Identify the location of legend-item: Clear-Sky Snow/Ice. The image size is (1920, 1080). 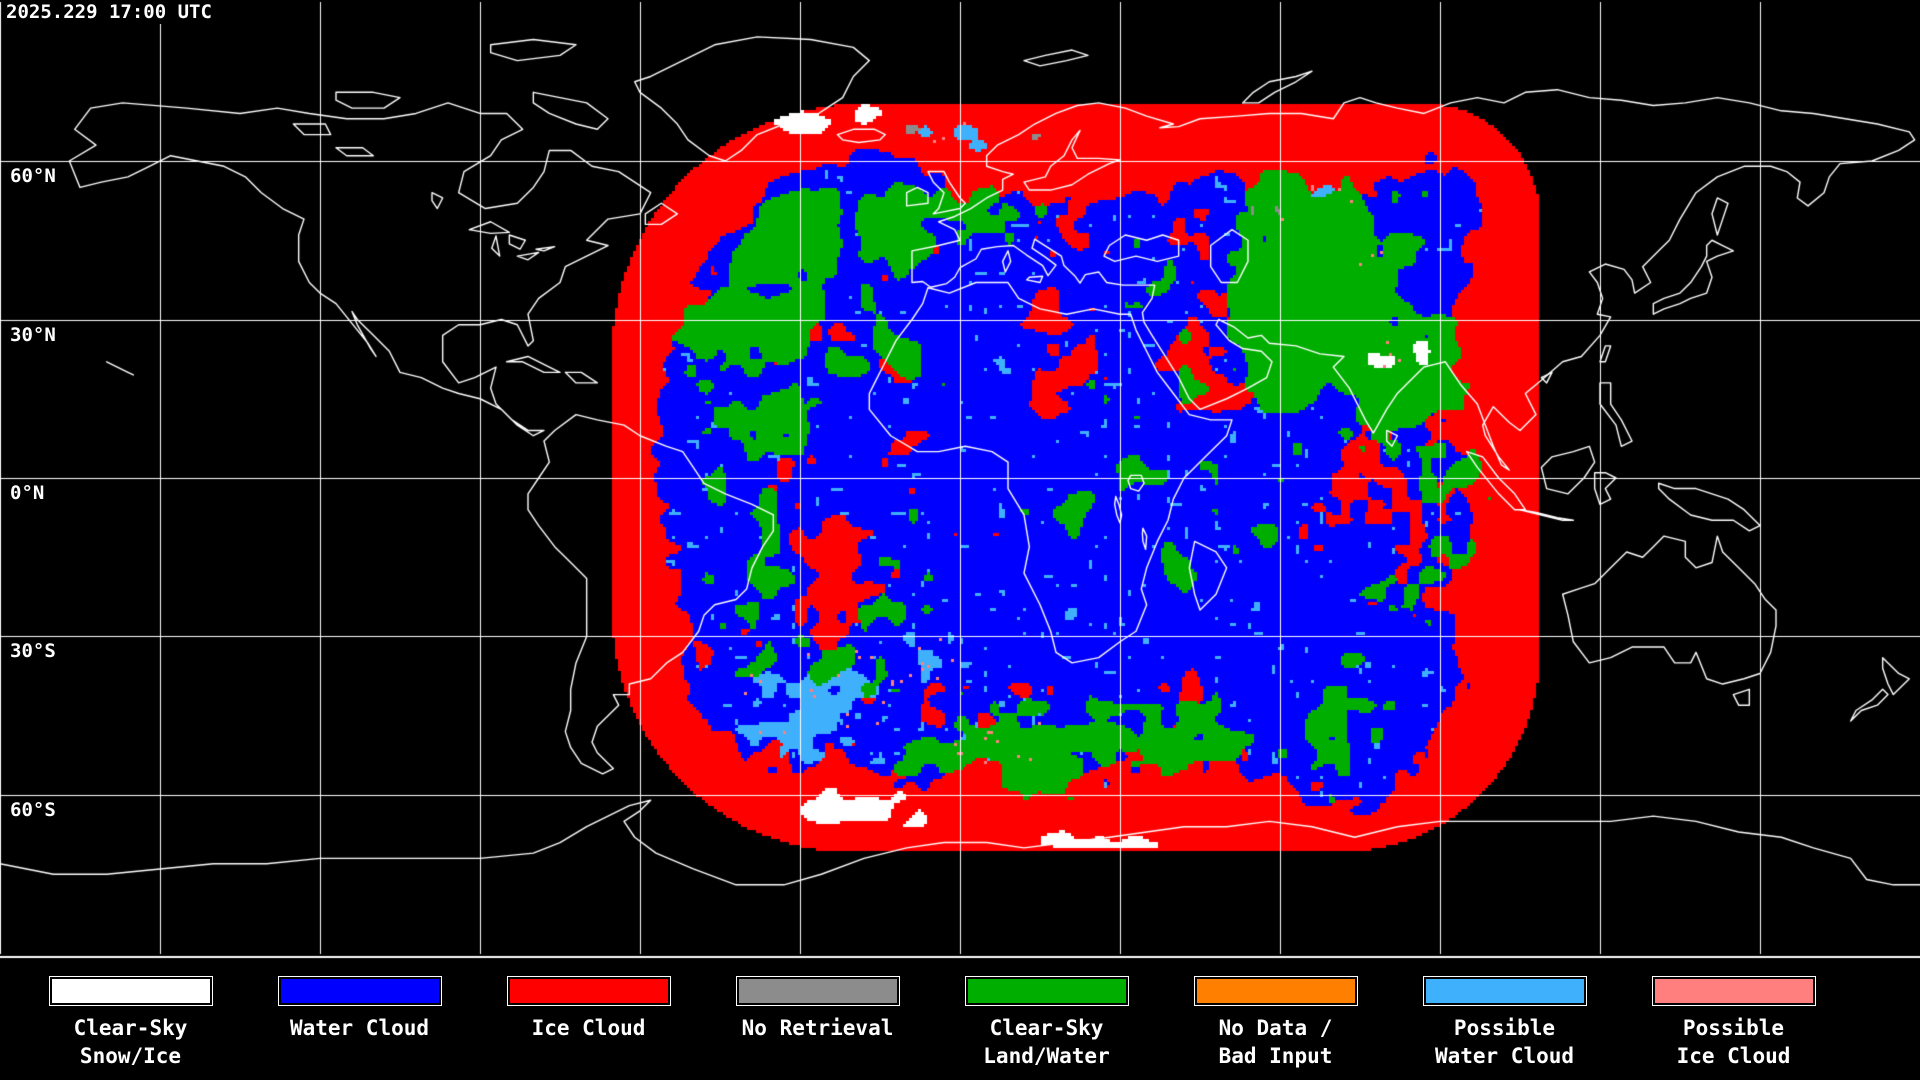
(130, 1020).